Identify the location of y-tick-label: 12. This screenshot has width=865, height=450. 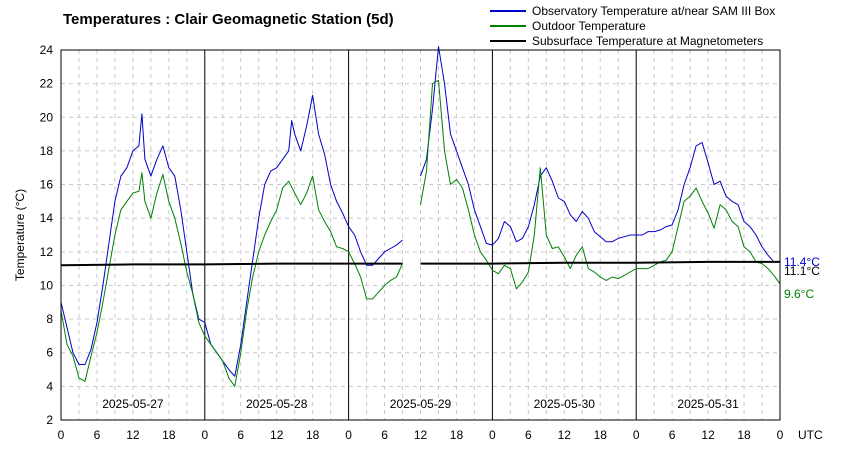
(47, 252).